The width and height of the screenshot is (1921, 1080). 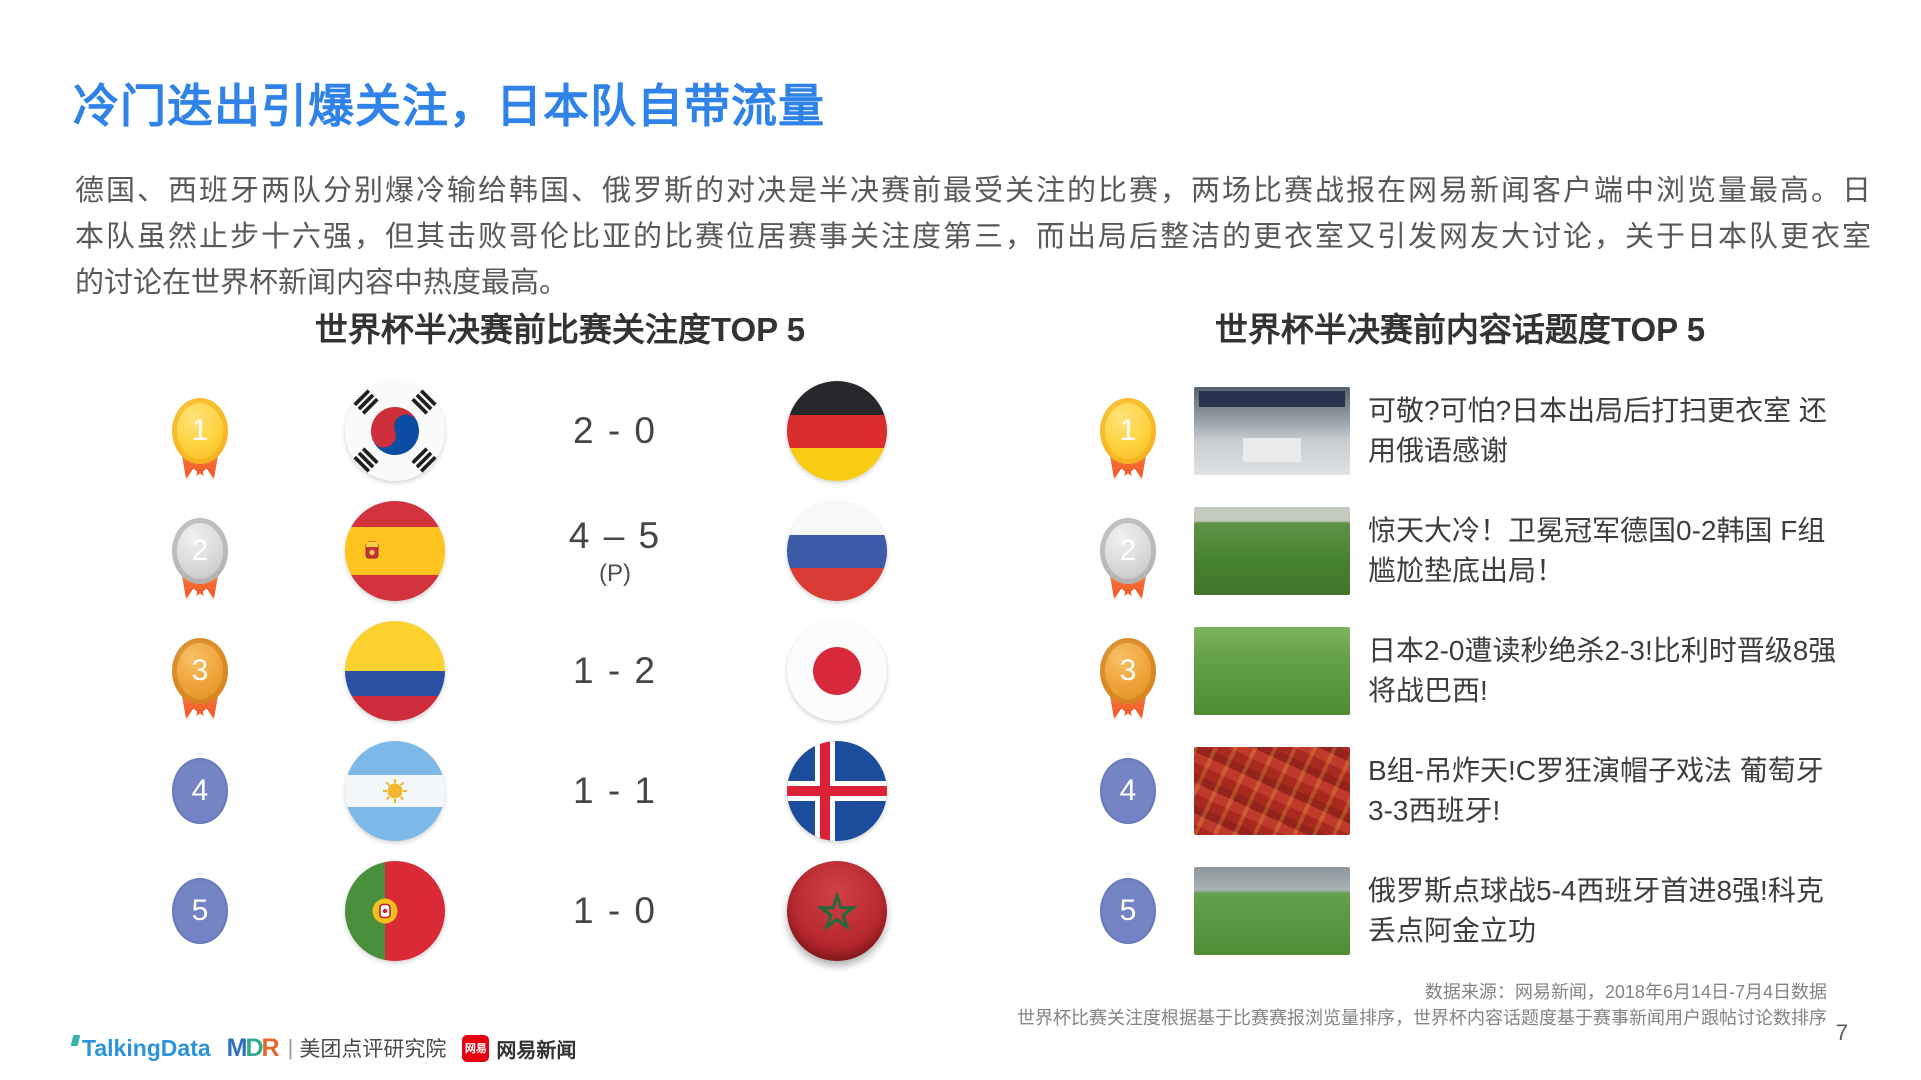 I want to click on match-score-5: 1 - 0, so click(x=615, y=911).